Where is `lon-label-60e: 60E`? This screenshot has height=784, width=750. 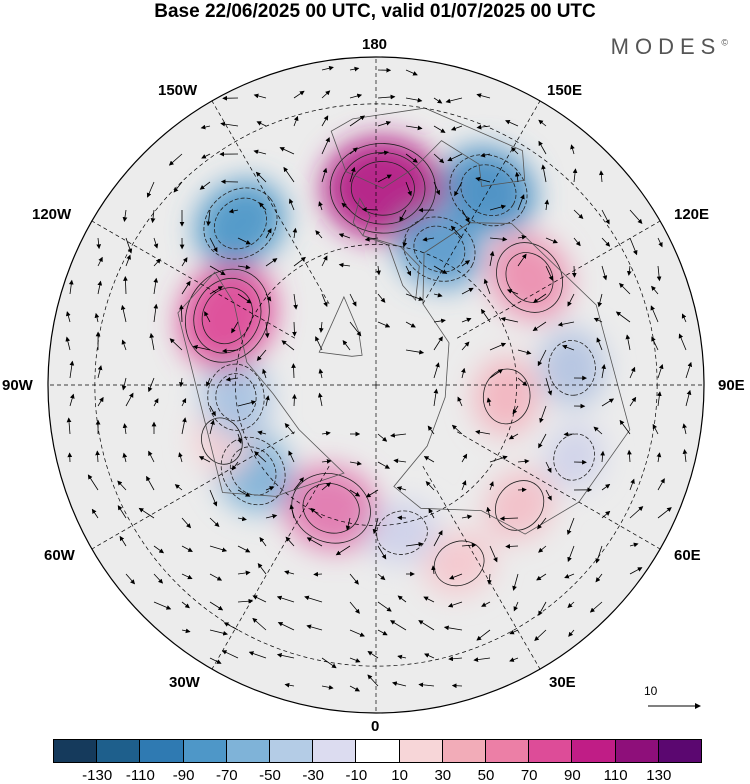 lon-label-60e: 60E is located at coordinates (687, 555).